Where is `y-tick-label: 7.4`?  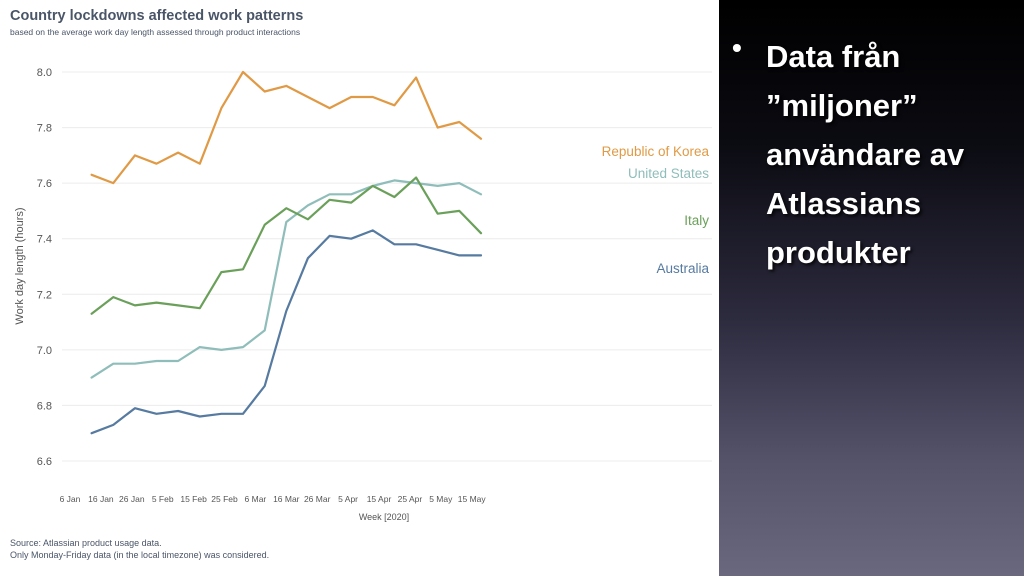 y-tick-label: 7.4 is located at coordinates (44, 240).